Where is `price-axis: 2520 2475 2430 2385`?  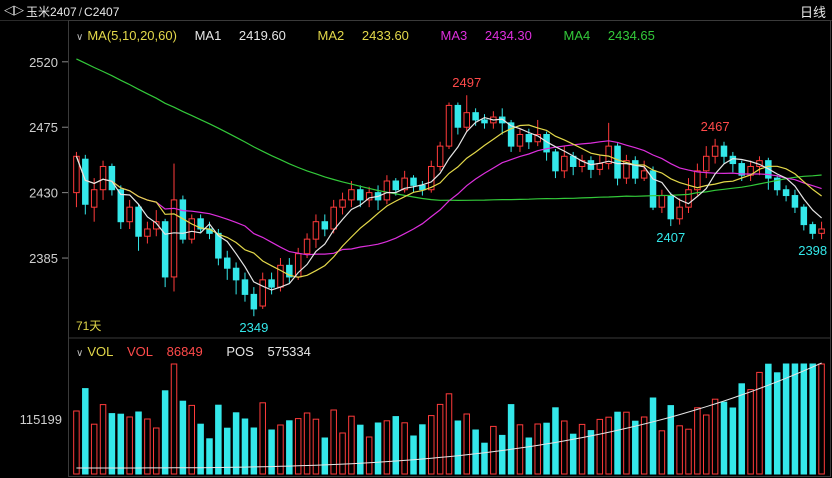
price-axis: 2520 2475 2430 2385 is located at coordinates (48, 160).